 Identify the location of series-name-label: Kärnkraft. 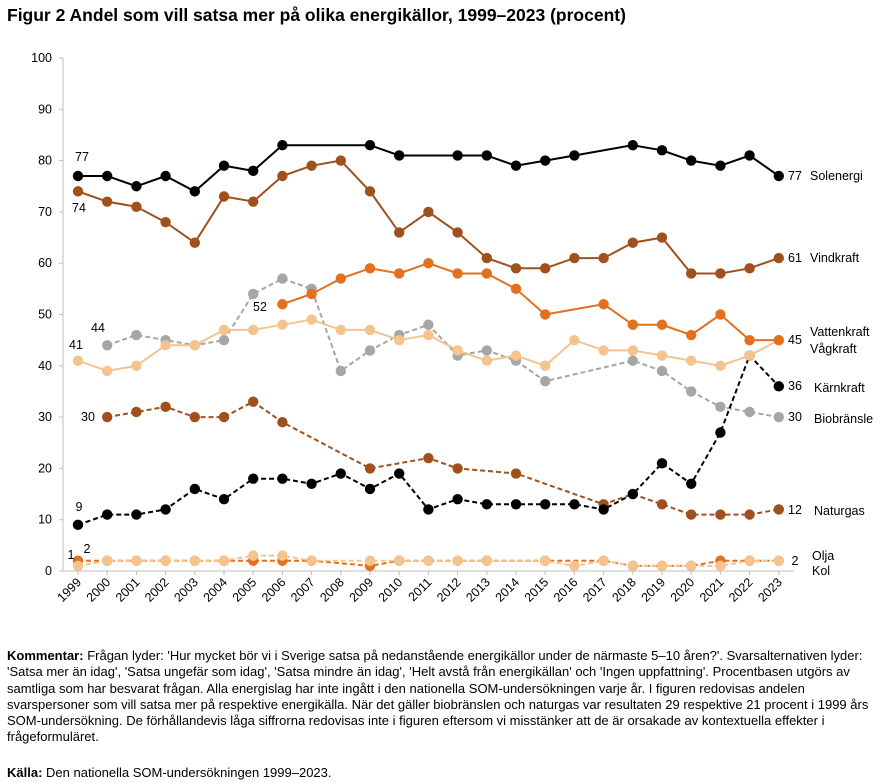
(839, 388).